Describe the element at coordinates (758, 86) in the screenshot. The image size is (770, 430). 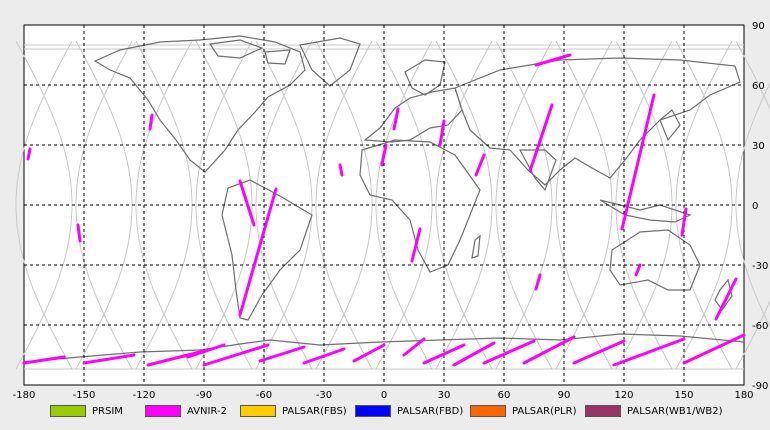
I see `y-tick-label: 60` at that location.